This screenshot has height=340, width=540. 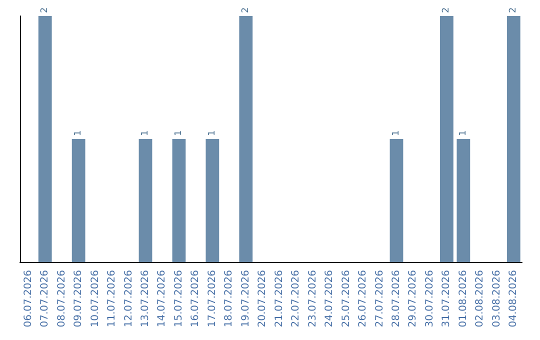 I want to click on x-tick-label: 30.07.2026, so click(x=430, y=299).